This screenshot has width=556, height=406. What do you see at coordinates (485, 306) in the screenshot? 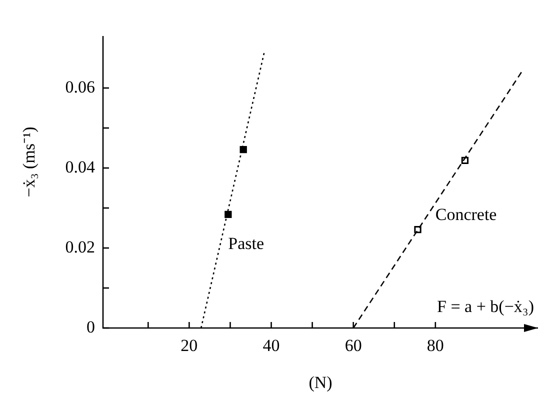
I see `annotation: F = a + b(−ẋ₃)` at bounding box center [485, 306].